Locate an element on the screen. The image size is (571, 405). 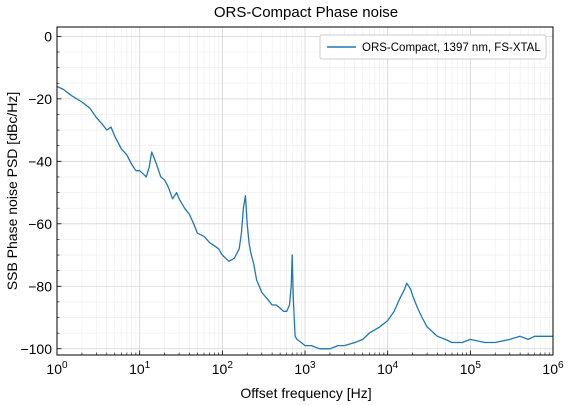
legend-label: ORS-Compact, 1397 nm, FS-XTAL is located at coordinates (451, 48).